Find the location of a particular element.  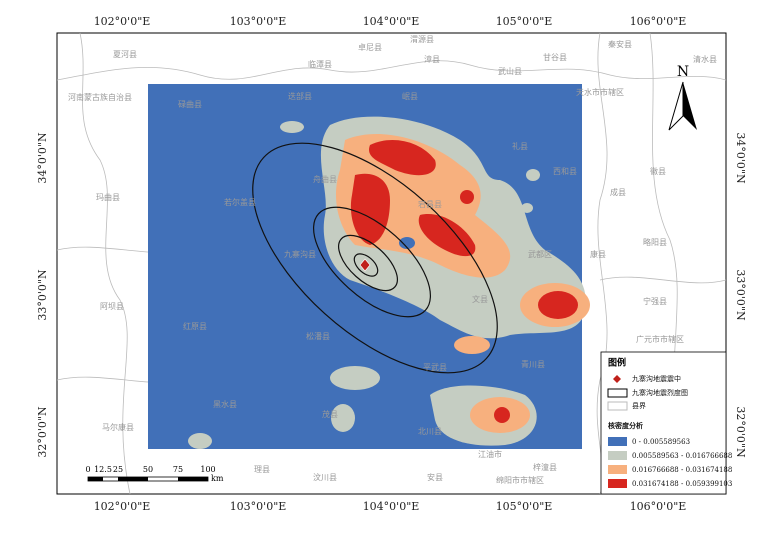

place-label: 宁强县 is located at coordinates (655, 301).